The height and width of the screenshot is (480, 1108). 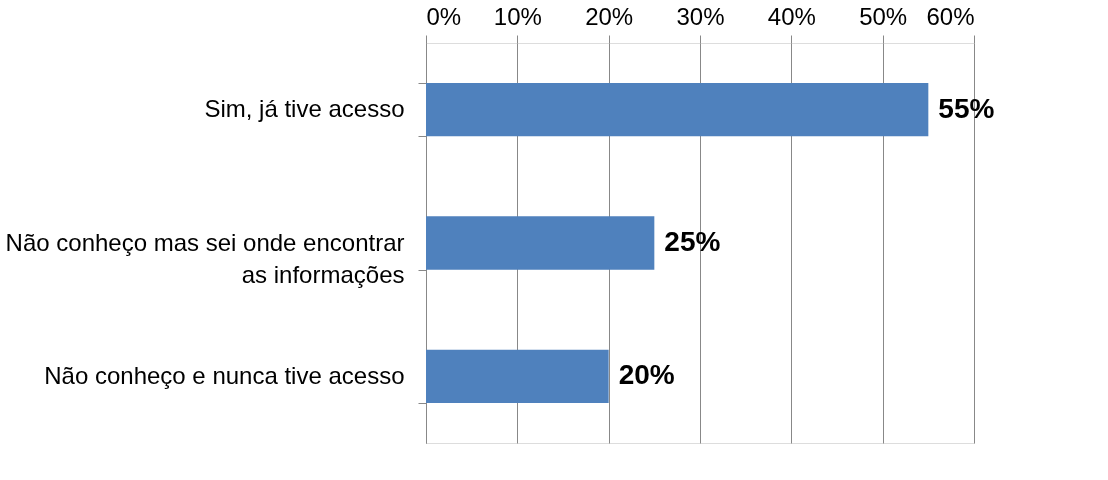 What do you see at coordinates (205, 258) in the screenshot?
I see `y-tick-label: Não conheço mas sei onde encontrar as informações` at bounding box center [205, 258].